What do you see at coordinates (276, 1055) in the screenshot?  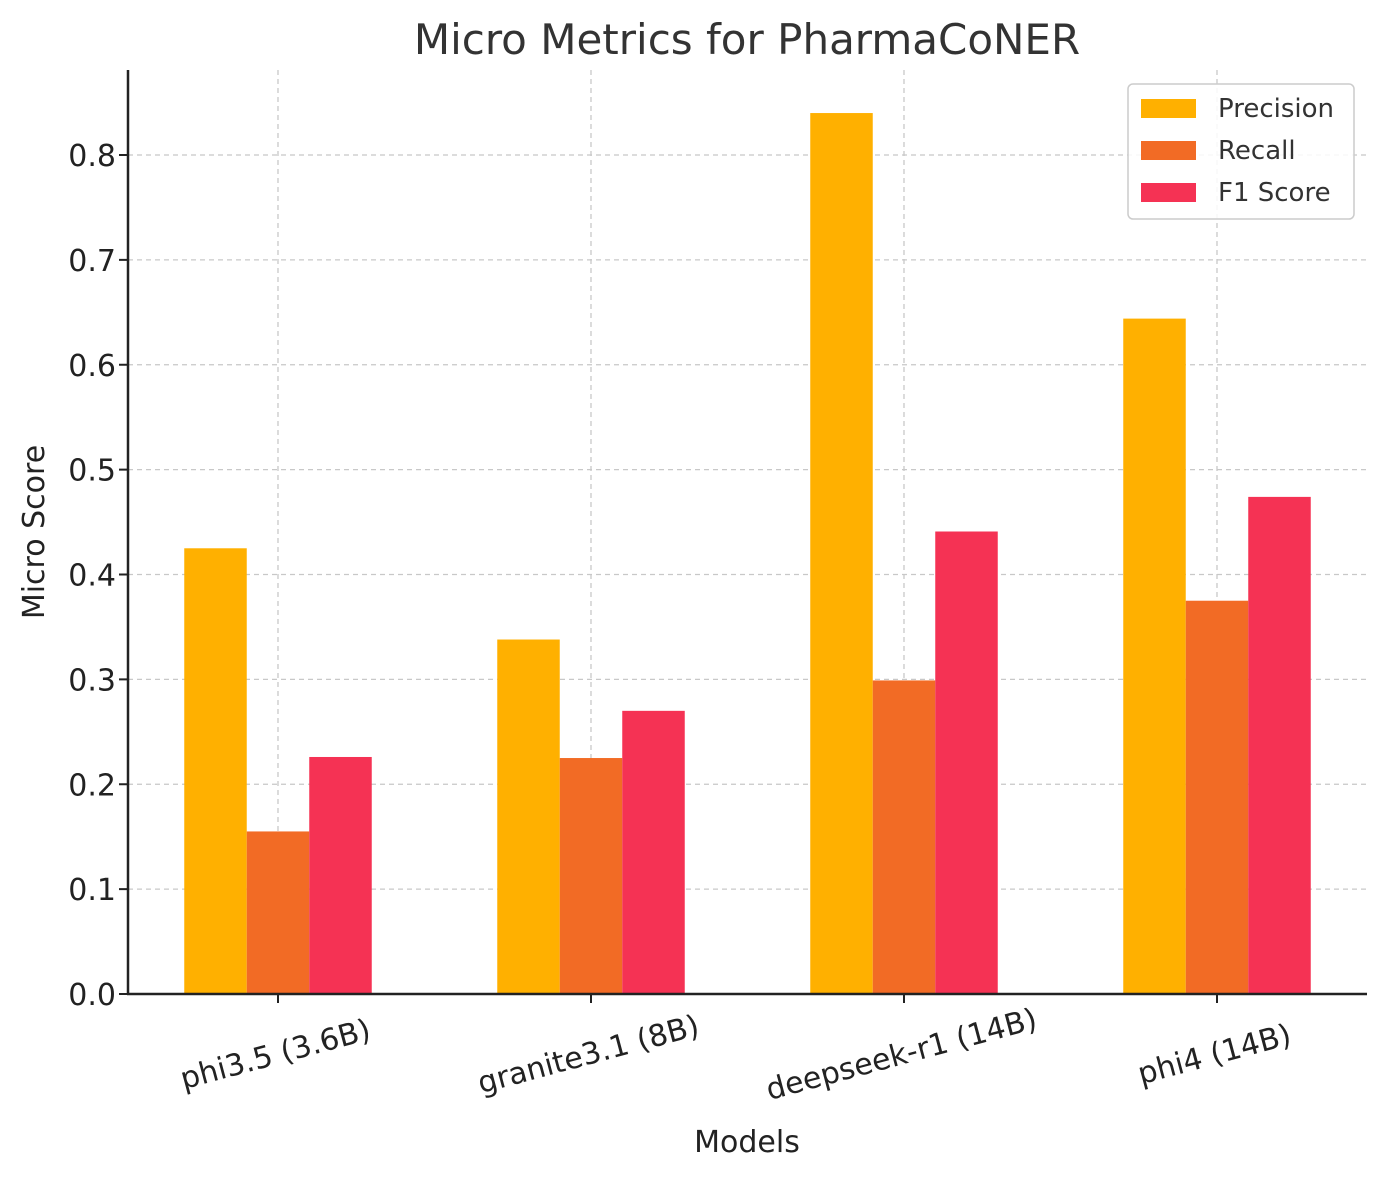 I see `x-tick-label: phi3.5 (3.6B)` at bounding box center [276, 1055].